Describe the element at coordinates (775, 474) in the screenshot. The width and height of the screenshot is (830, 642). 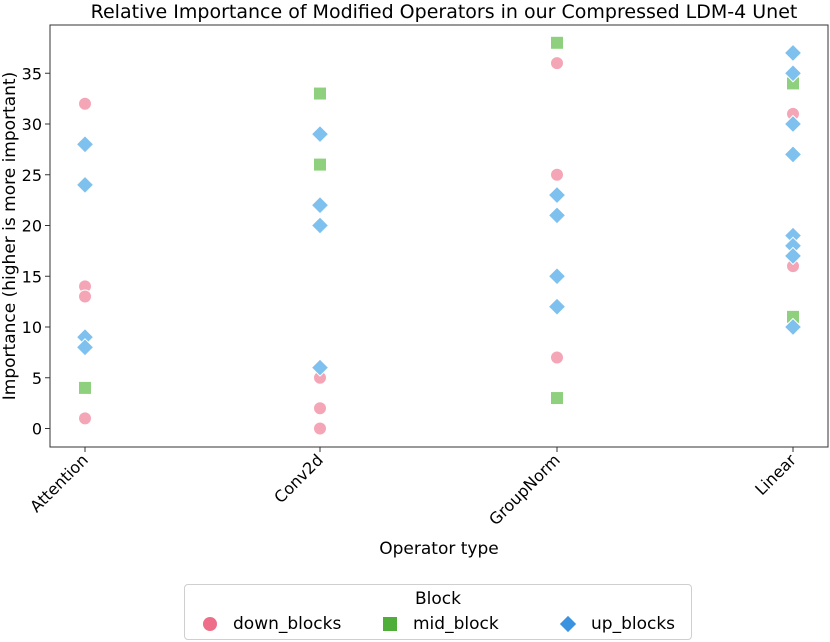
I see `x-tick-label: Linear` at that location.